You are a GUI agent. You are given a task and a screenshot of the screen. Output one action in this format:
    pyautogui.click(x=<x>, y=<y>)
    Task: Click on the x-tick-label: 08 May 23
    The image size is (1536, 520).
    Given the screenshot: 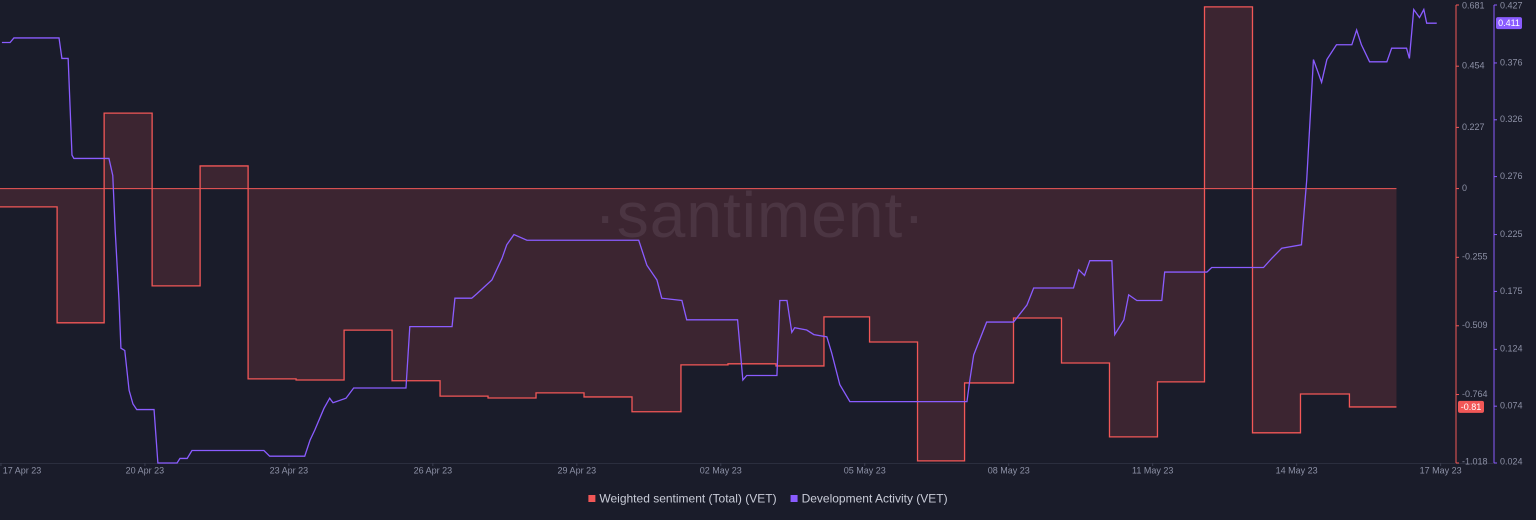 What is the action you would take?
    pyautogui.click(x=1009, y=470)
    